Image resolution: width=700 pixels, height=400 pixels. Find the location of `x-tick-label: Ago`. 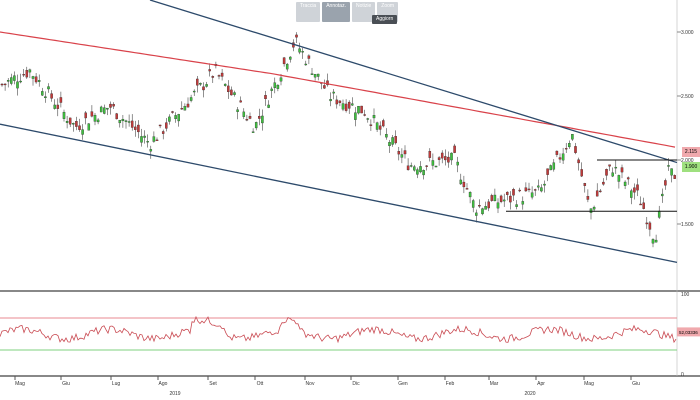

x-tick-label: Ago is located at coordinates (163, 384).